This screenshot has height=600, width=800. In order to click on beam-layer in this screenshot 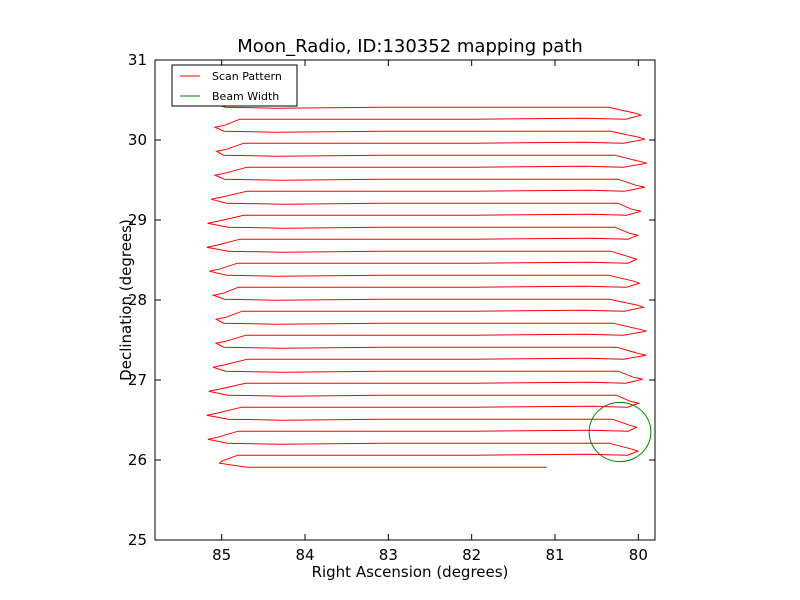, I will do `click(620, 432)`.